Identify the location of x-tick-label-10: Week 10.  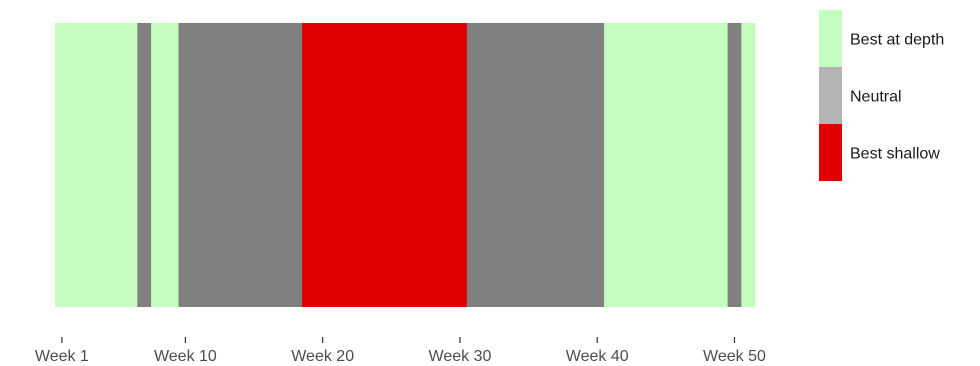
(185, 356).